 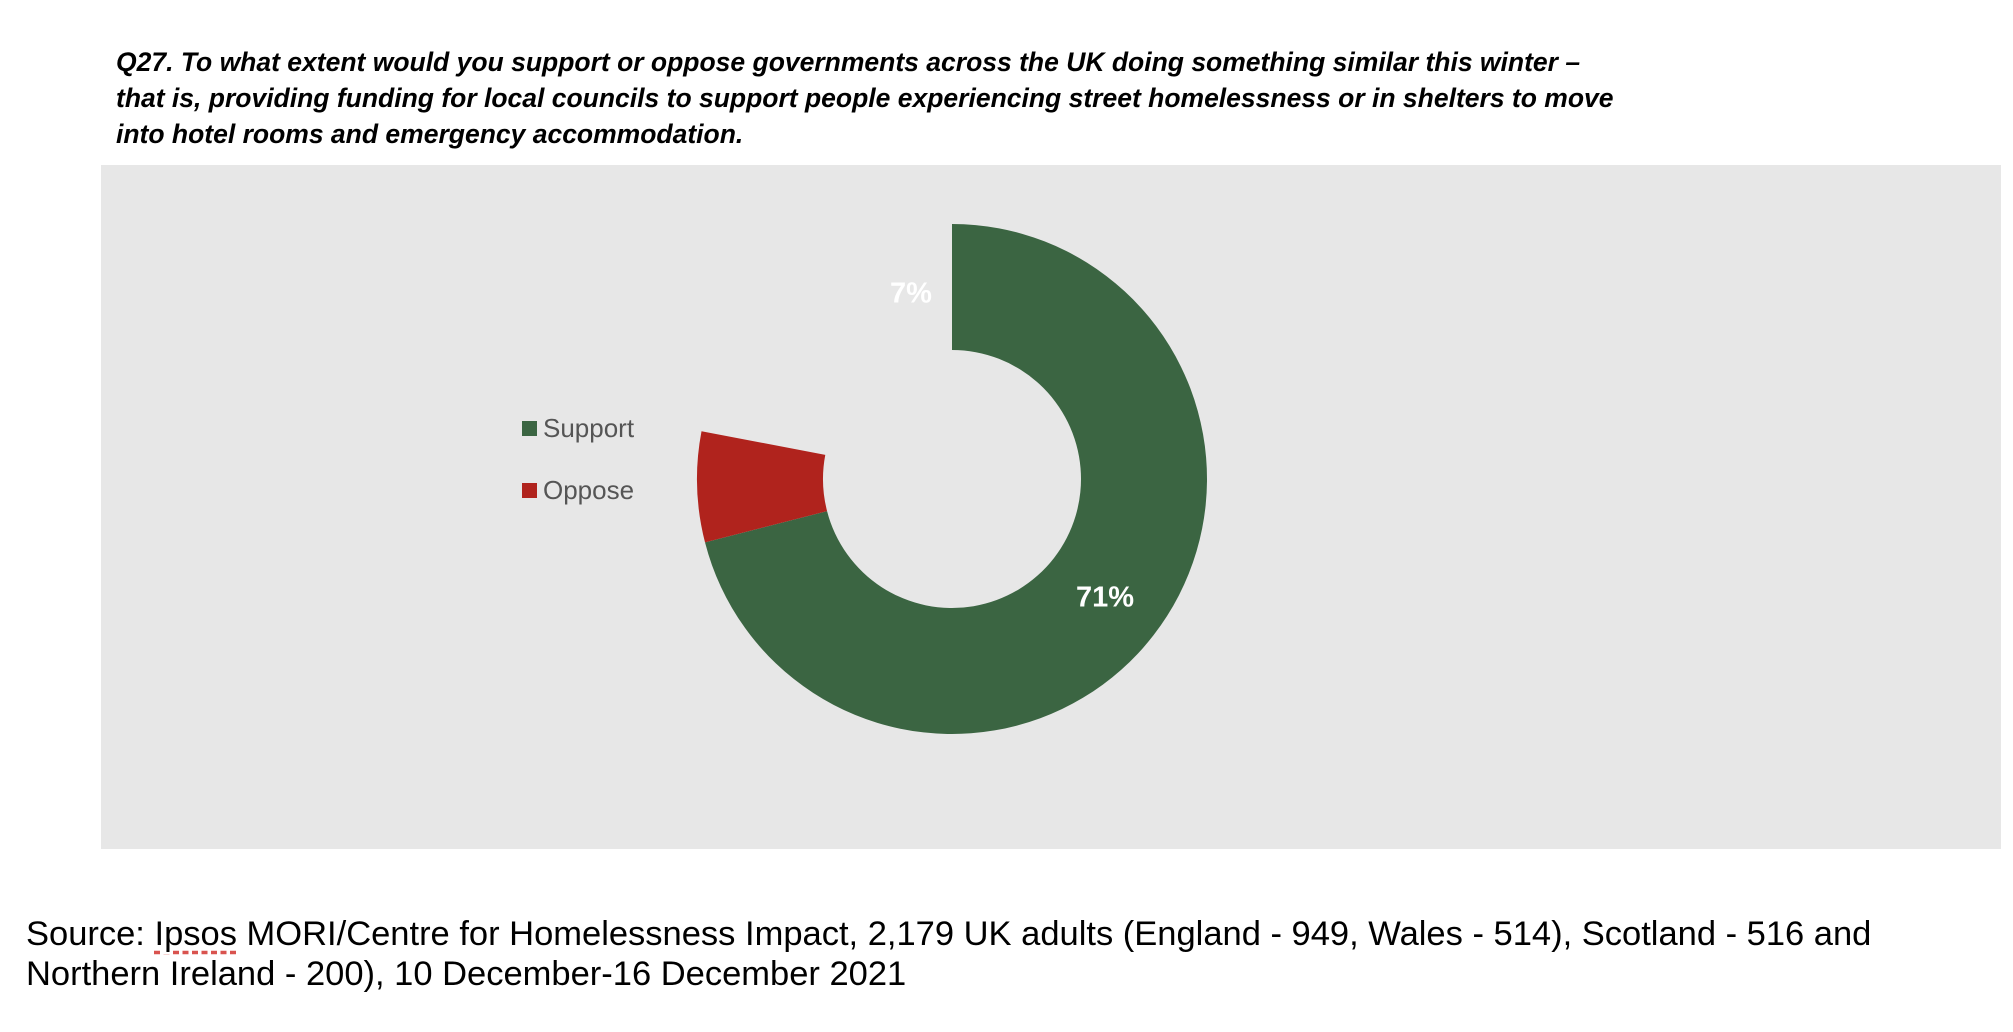 What do you see at coordinates (1105, 598) in the screenshot?
I see `slice-label-support: 71%` at bounding box center [1105, 598].